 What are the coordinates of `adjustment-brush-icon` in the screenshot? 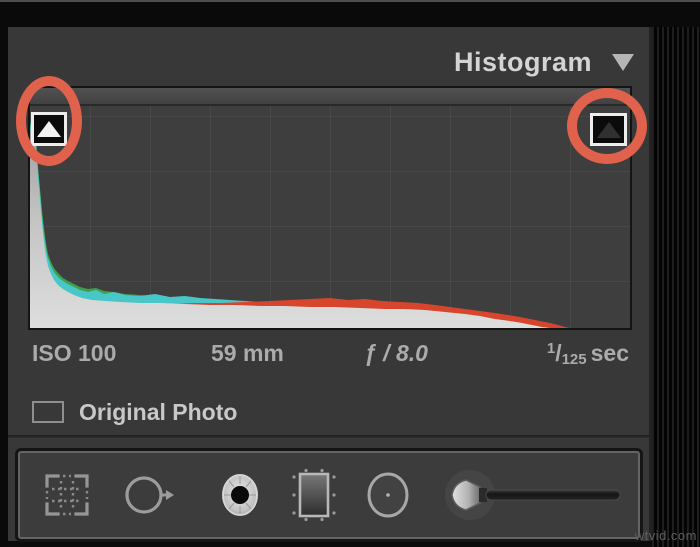 It's located at (533, 495).